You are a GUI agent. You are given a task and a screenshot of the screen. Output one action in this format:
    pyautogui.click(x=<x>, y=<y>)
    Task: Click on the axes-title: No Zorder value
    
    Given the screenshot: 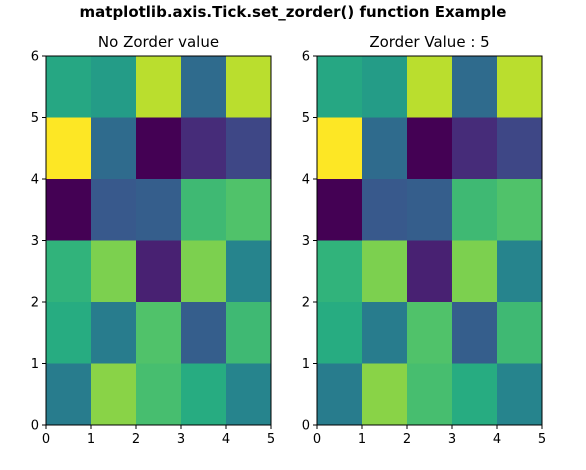 What is the action you would take?
    pyautogui.click(x=158, y=42)
    